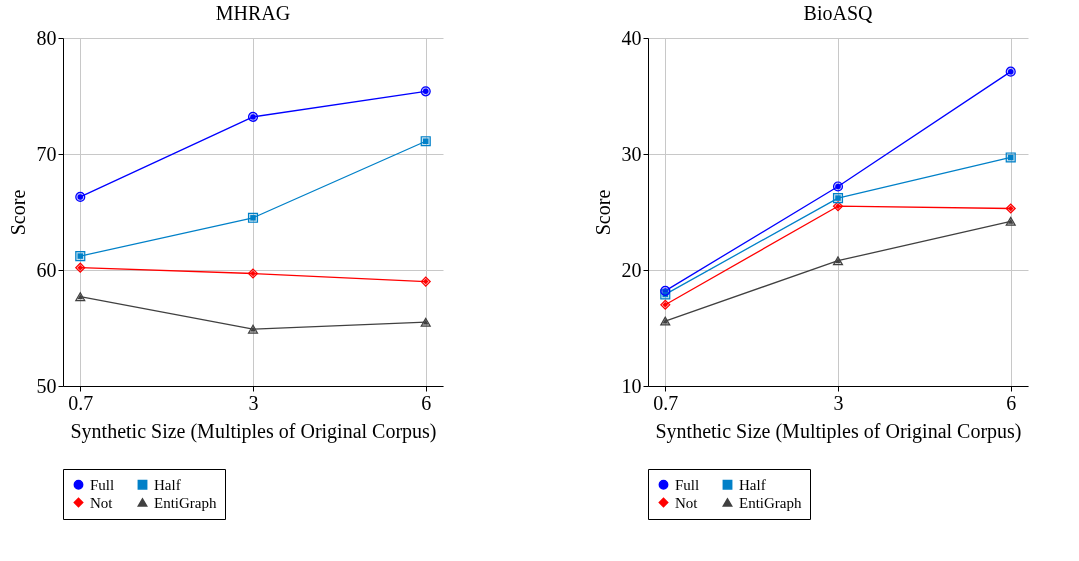 This screenshot has height=561, width=1079. I want to click on y-tick-label: 80, so click(46, 37).